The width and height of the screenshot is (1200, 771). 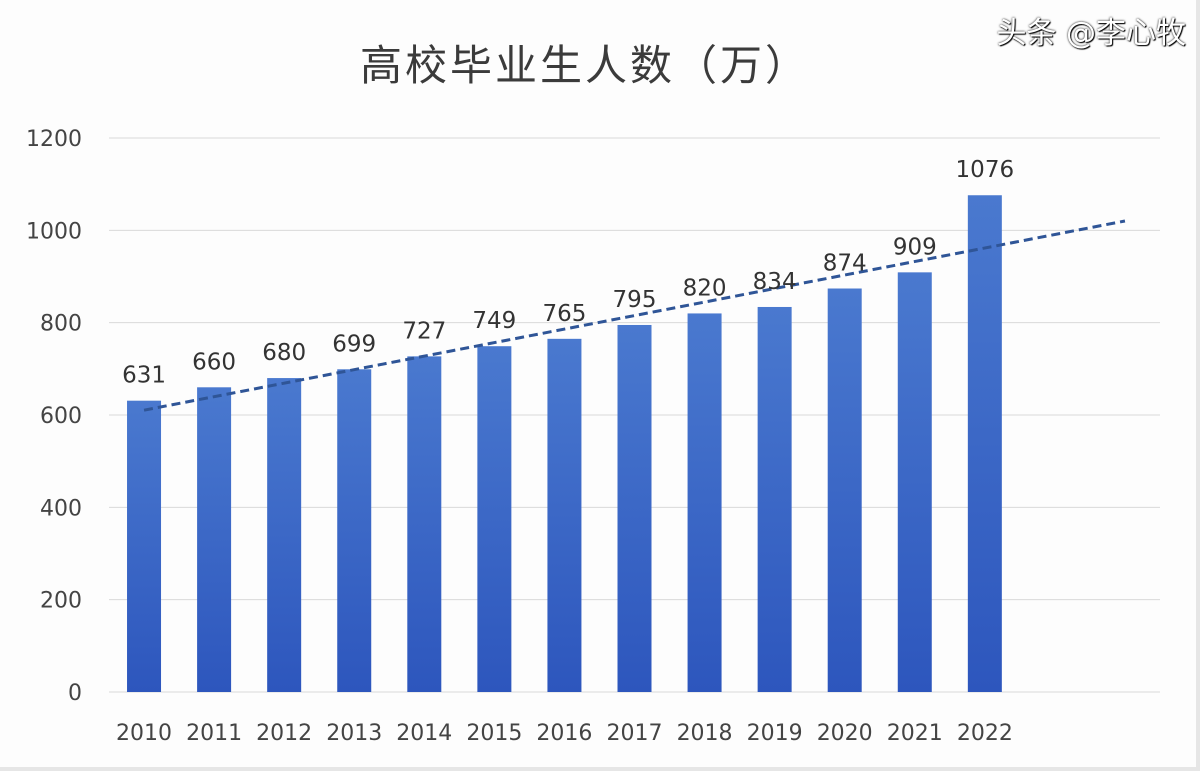 What do you see at coordinates (424, 331) in the screenshot?
I see `data-label: 727` at bounding box center [424, 331].